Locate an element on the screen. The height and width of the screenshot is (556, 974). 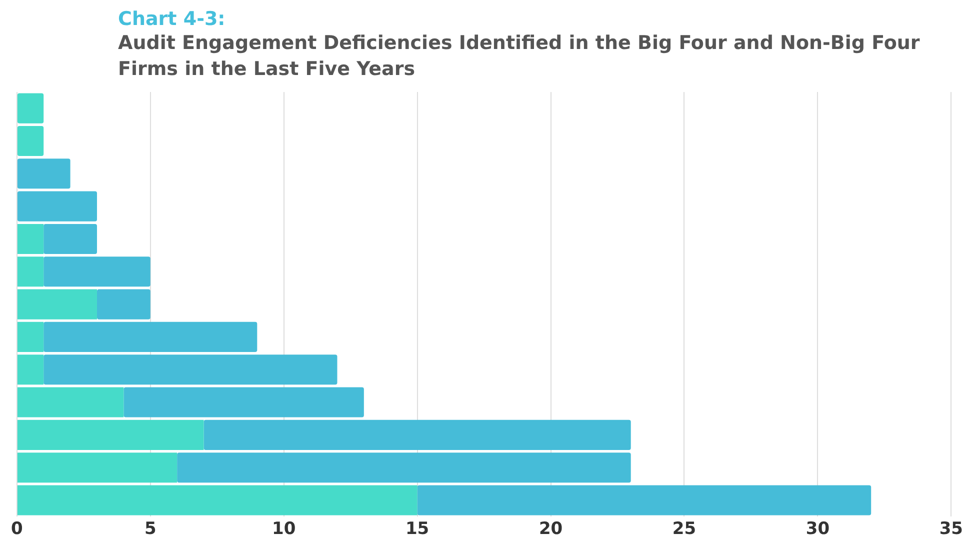
x-tick-label: 5 is located at coordinates (150, 529).